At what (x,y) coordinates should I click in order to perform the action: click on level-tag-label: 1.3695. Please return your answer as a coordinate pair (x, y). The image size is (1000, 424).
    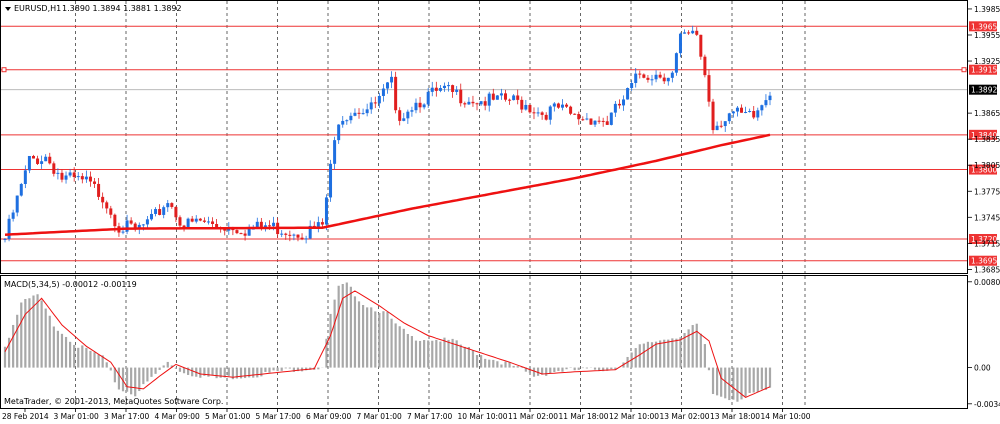
    Looking at the image, I should click on (984, 261).